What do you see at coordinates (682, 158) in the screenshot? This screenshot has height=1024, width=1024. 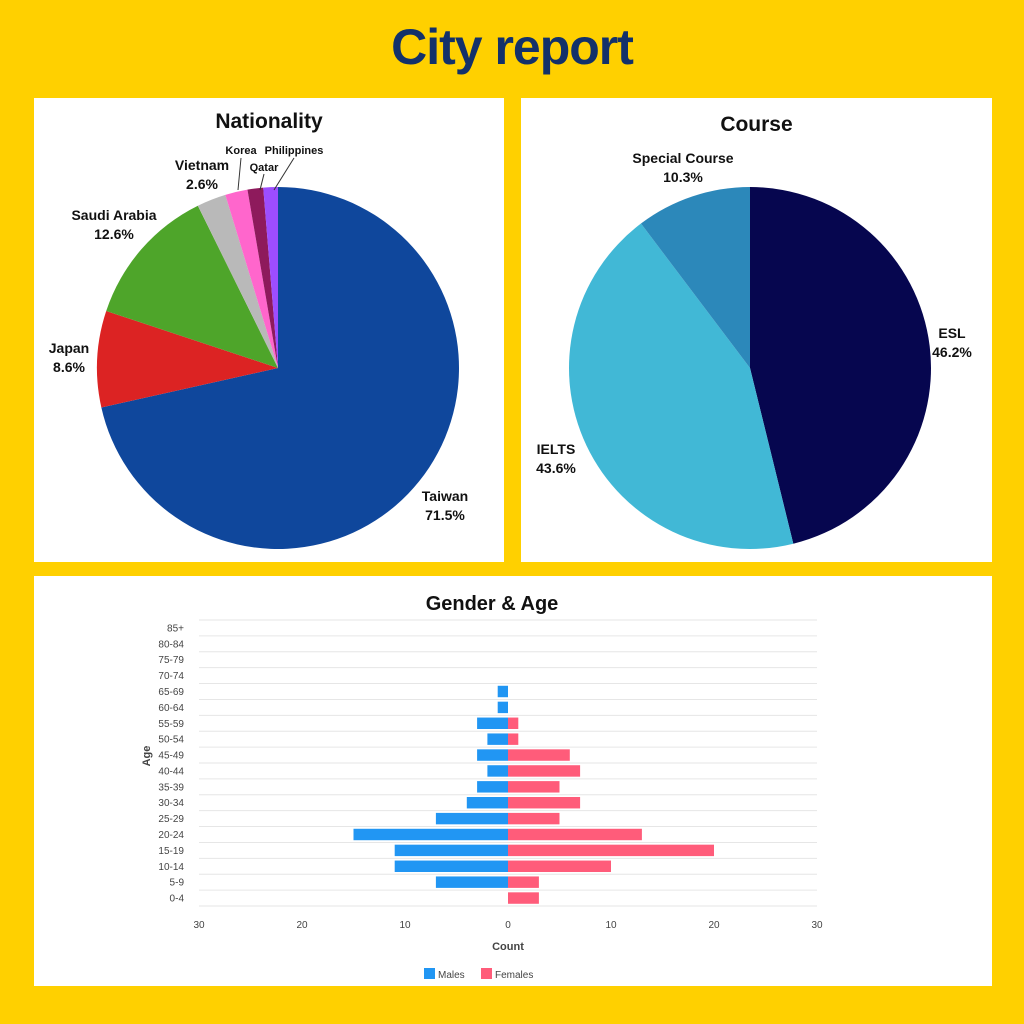 I see `pie-label-special-course: Special Course` at bounding box center [682, 158].